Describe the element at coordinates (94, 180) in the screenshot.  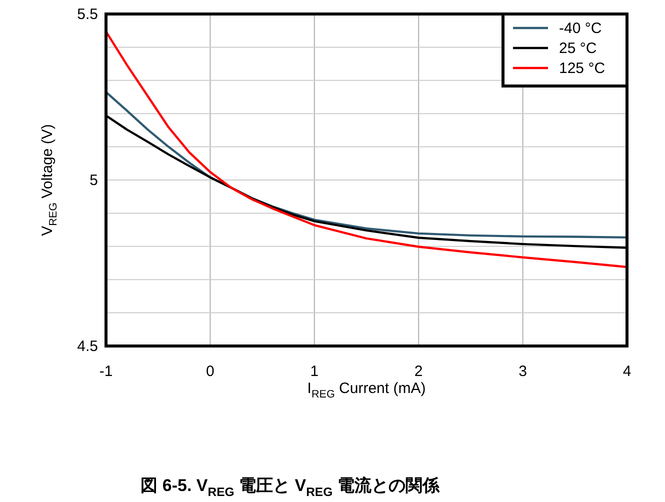
I see `y-tick-label: 5` at that location.